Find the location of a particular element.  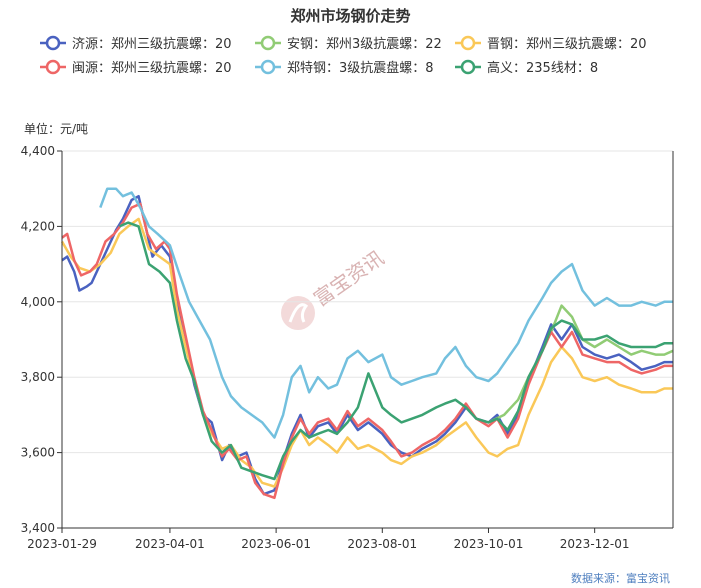

x-tick-label: 2023-01-29 is located at coordinates (62, 544).